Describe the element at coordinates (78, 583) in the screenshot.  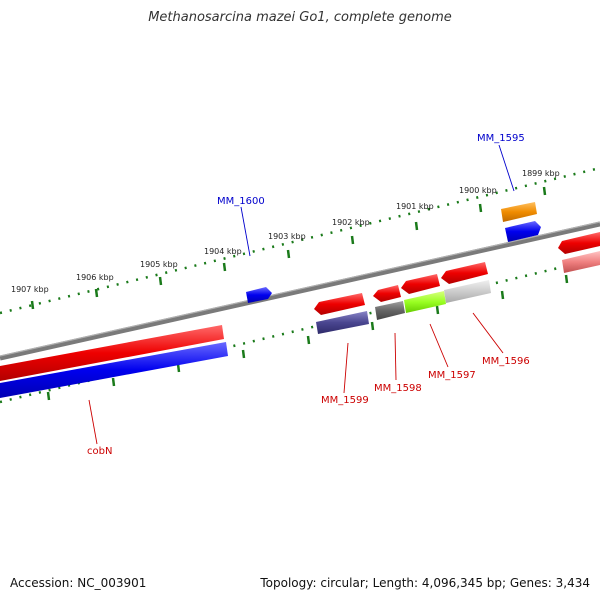
I see `accession-text: Accession: NC_003901` at that location.